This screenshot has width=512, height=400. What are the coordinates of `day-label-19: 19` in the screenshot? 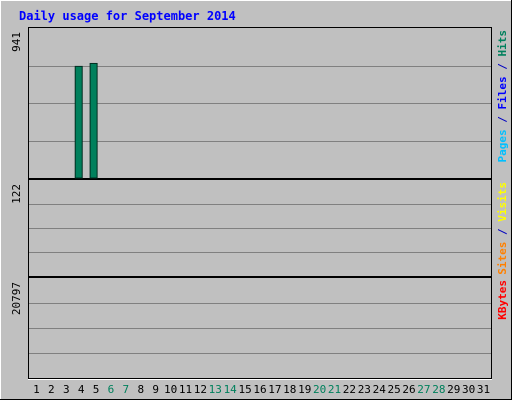 It's located at (304, 389).